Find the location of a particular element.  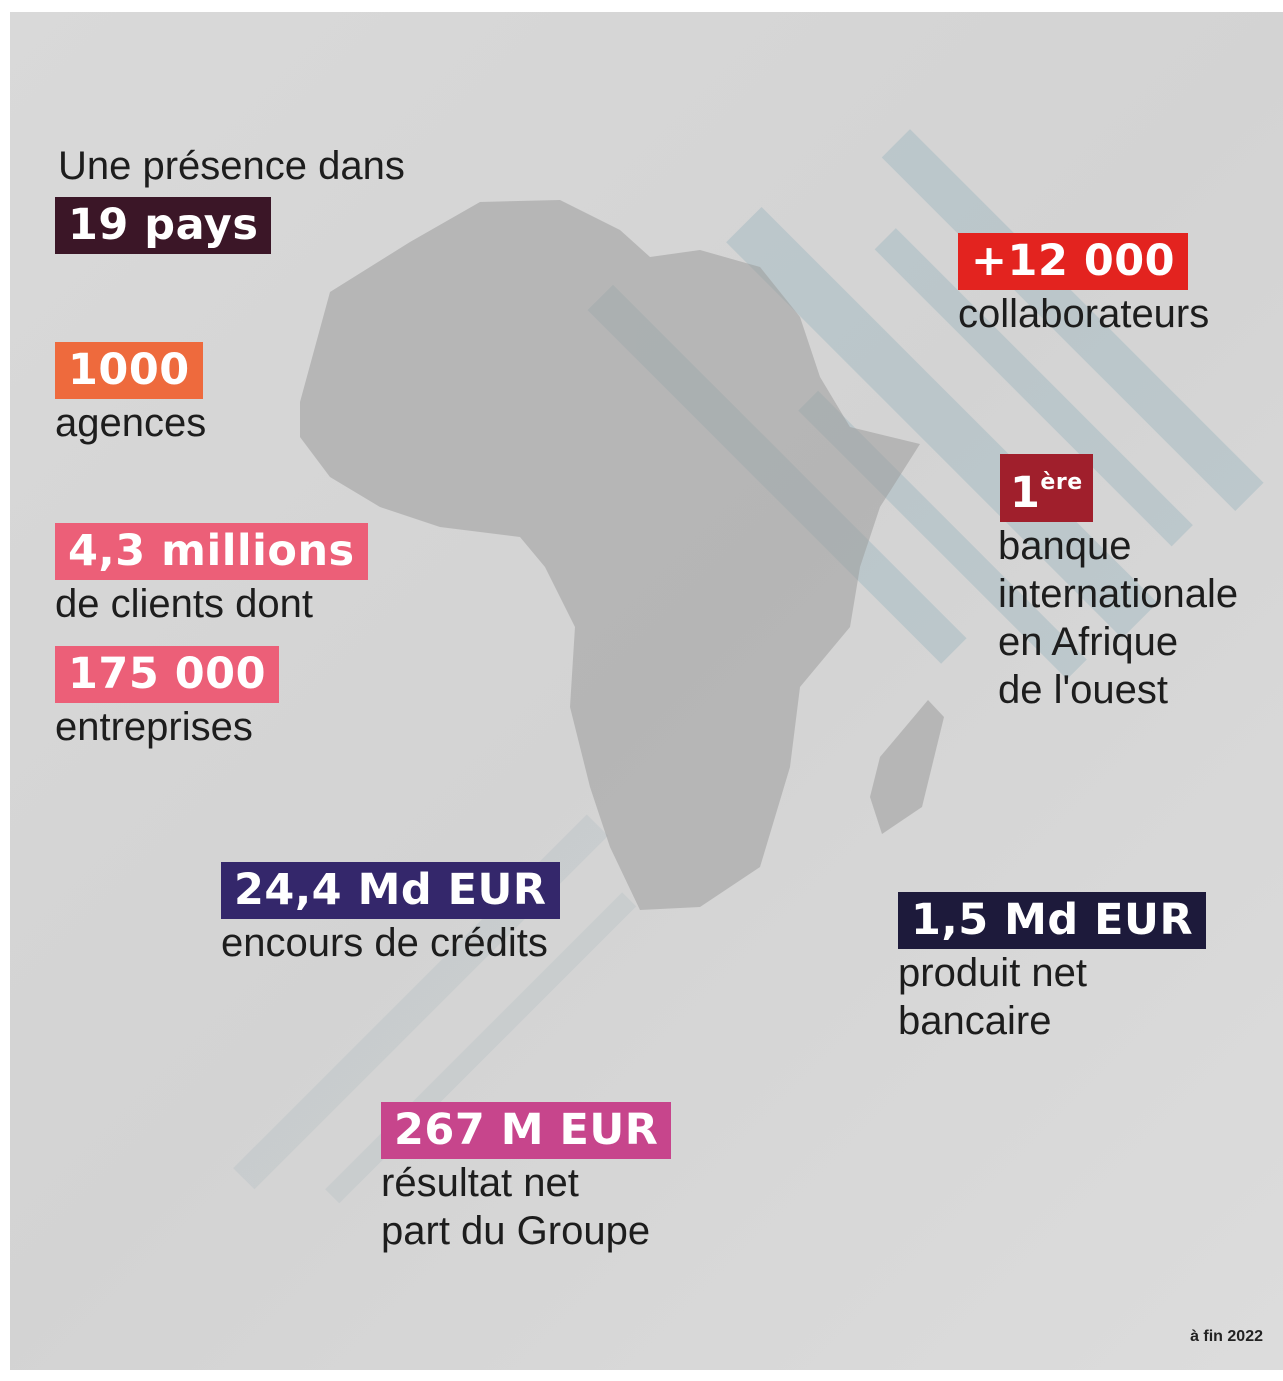

stat-line: part du Groupe is located at coordinates (516, 1231).